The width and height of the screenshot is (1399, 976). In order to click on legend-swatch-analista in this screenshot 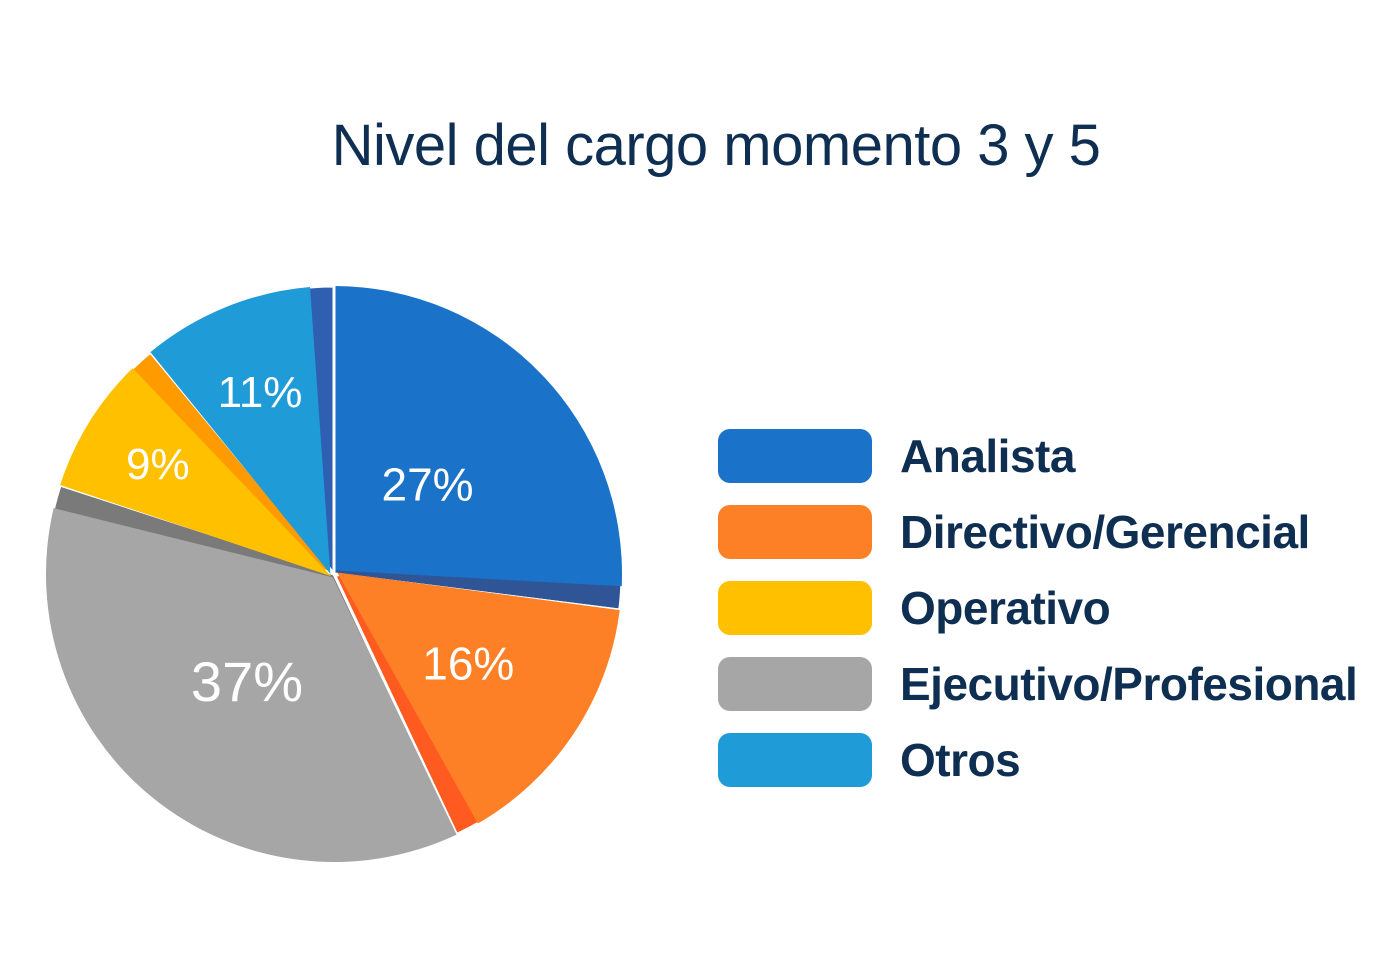, I will do `click(795, 456)`.